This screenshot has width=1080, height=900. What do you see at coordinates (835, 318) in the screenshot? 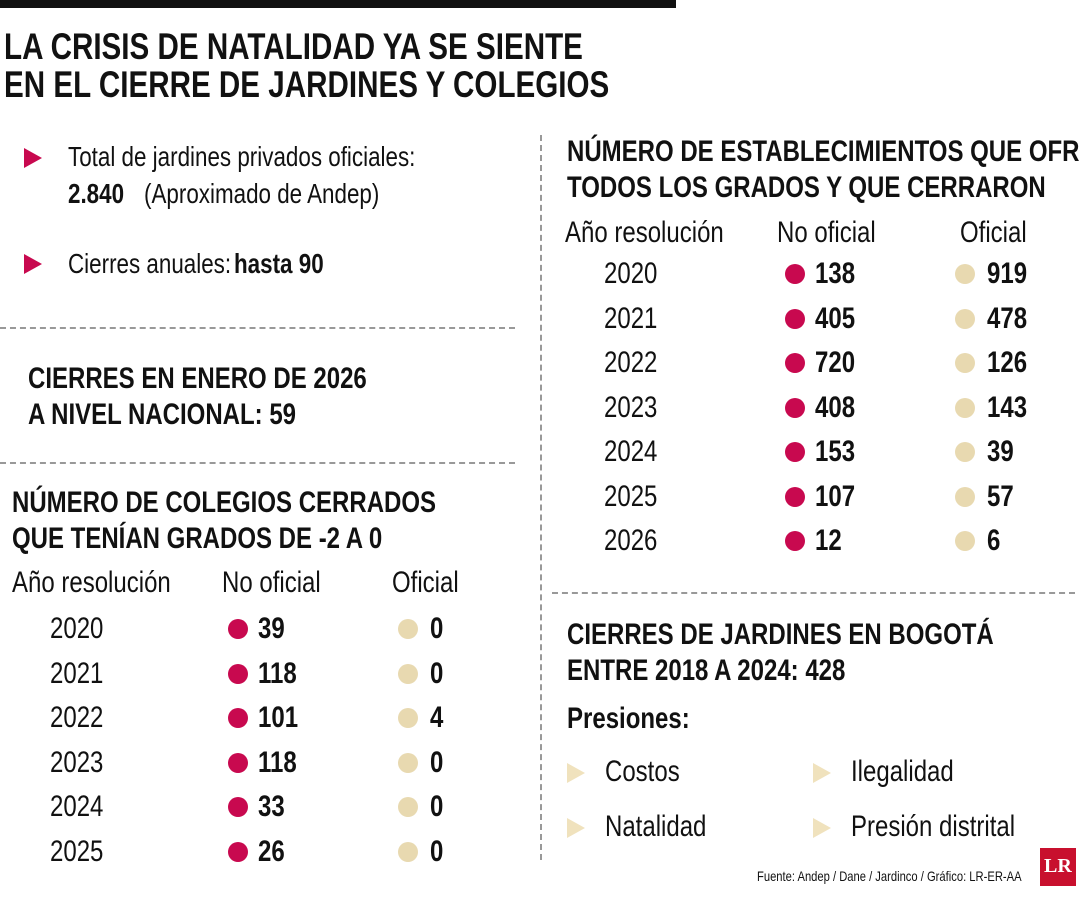
I see `value: 405` at bounding box center [835, 318].